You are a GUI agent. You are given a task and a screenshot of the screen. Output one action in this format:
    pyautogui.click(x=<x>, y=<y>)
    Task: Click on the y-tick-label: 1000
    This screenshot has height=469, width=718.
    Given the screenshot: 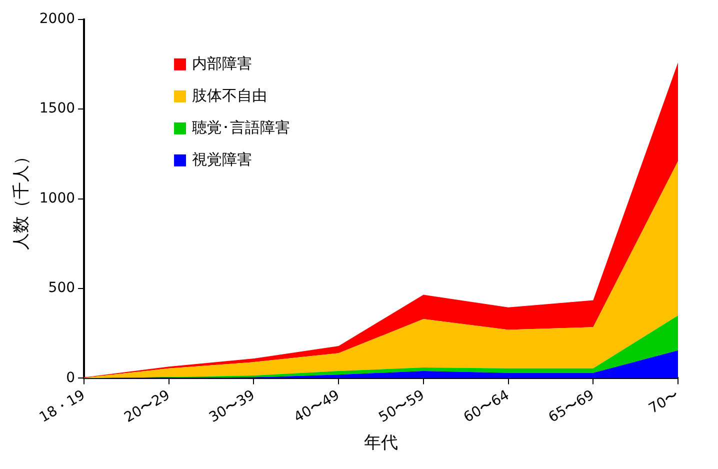 What is the action you would take?
    pyautogui.click(x=57, y=198)
    